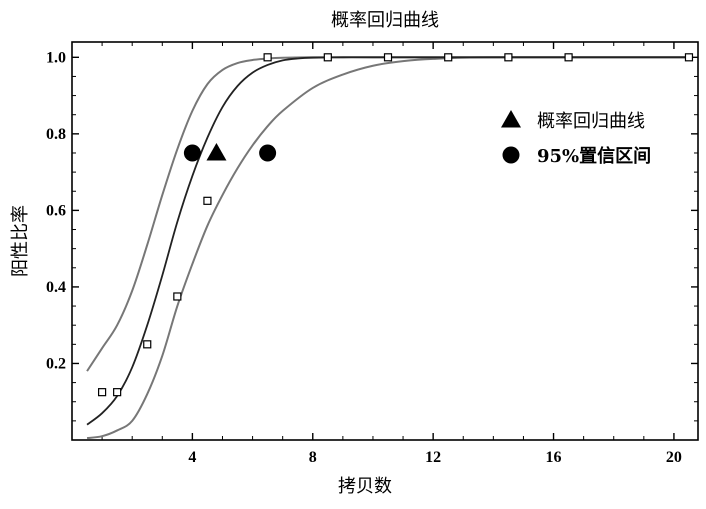 This screenshot has height=509, width=706. Describe the element at coordinates (554, 457) in the screenshot. I see `x-tick-label: 16` at that location.